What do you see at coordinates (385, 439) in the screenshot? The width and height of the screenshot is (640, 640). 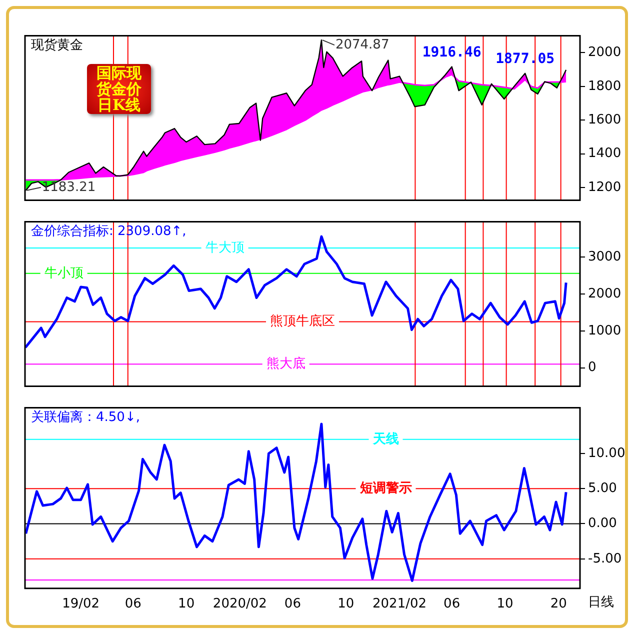 I see `ref-line-label: 天线` at bounding box center [385, 439].